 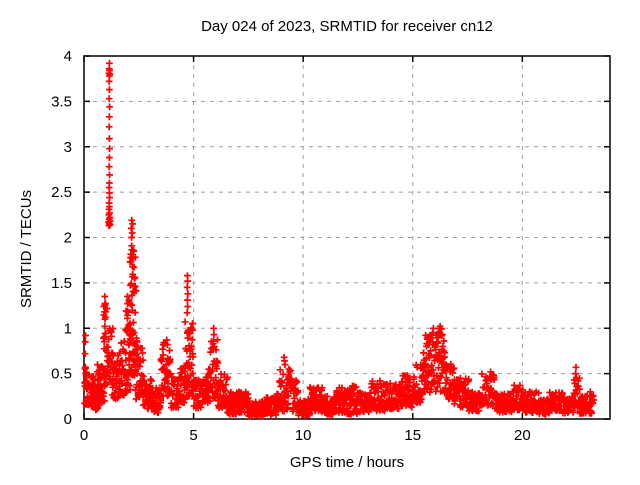 I want to click on y-tick-label: 1, so click(x=68, y=328).